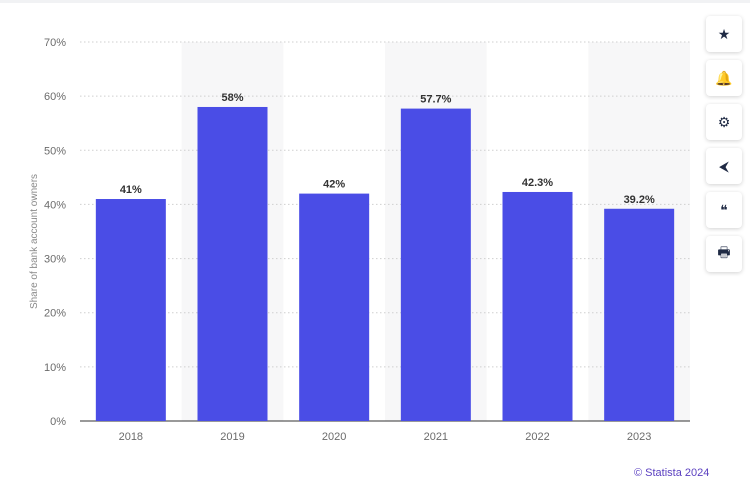  Describe the element at coordinates (537, 183) in the screenshot. I see `data-label: 42.3%` at that location.